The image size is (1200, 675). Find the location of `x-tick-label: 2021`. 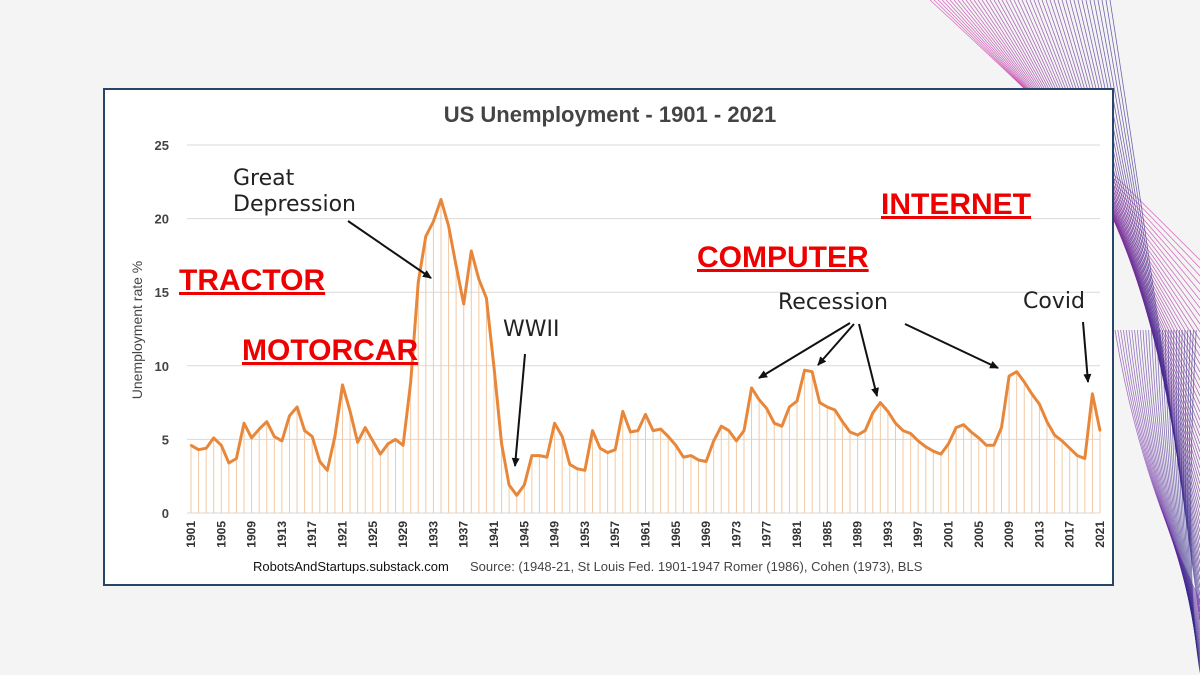

x-tick-label: 2021 is located at coordinates (1100, 534).